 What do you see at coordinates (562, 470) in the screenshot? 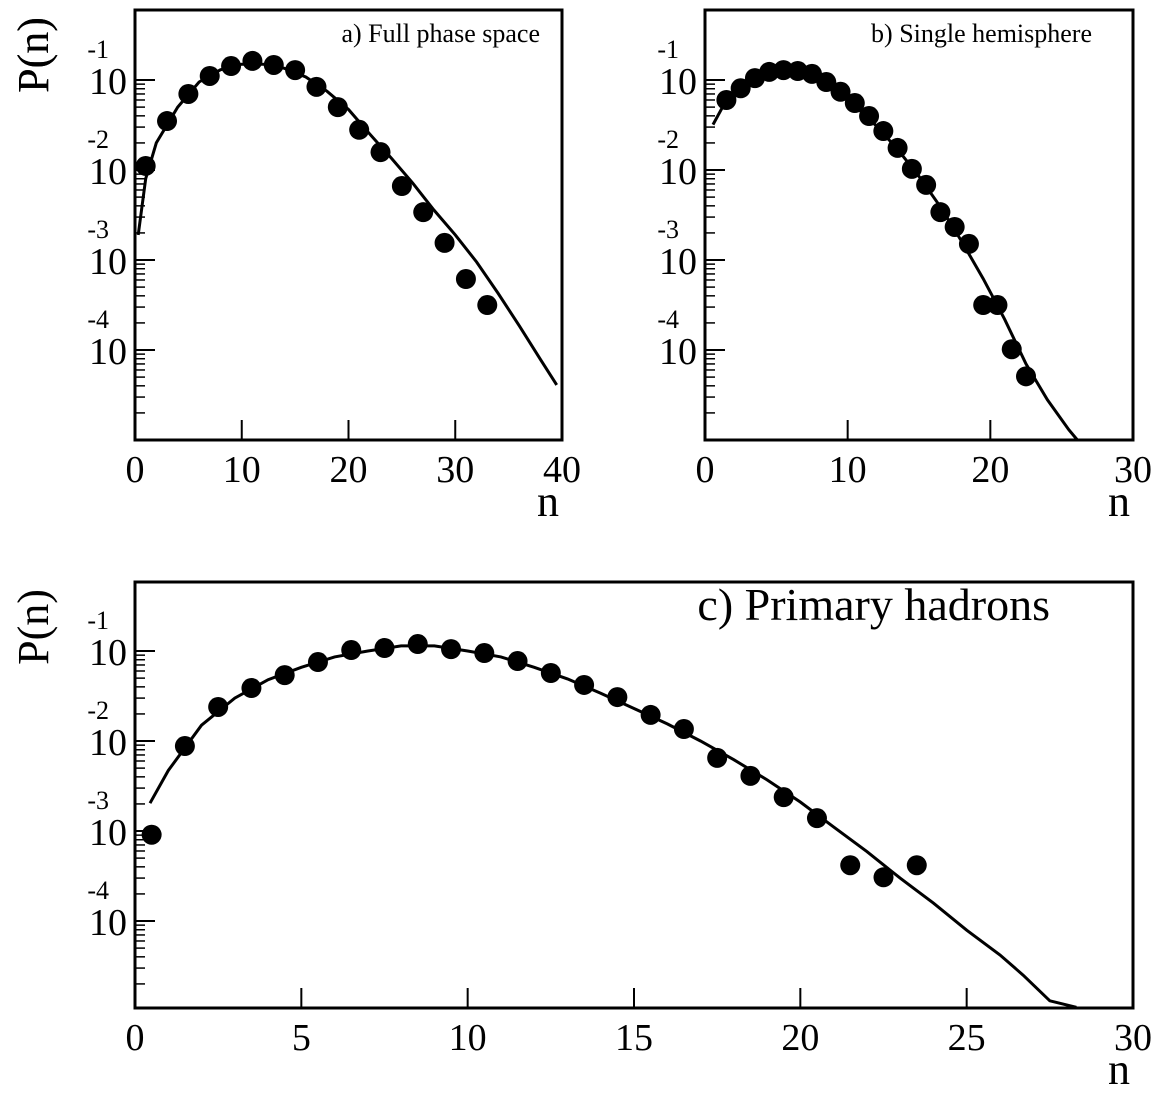
I see `x-tick-label: 40` at bounding box center [562, 470].